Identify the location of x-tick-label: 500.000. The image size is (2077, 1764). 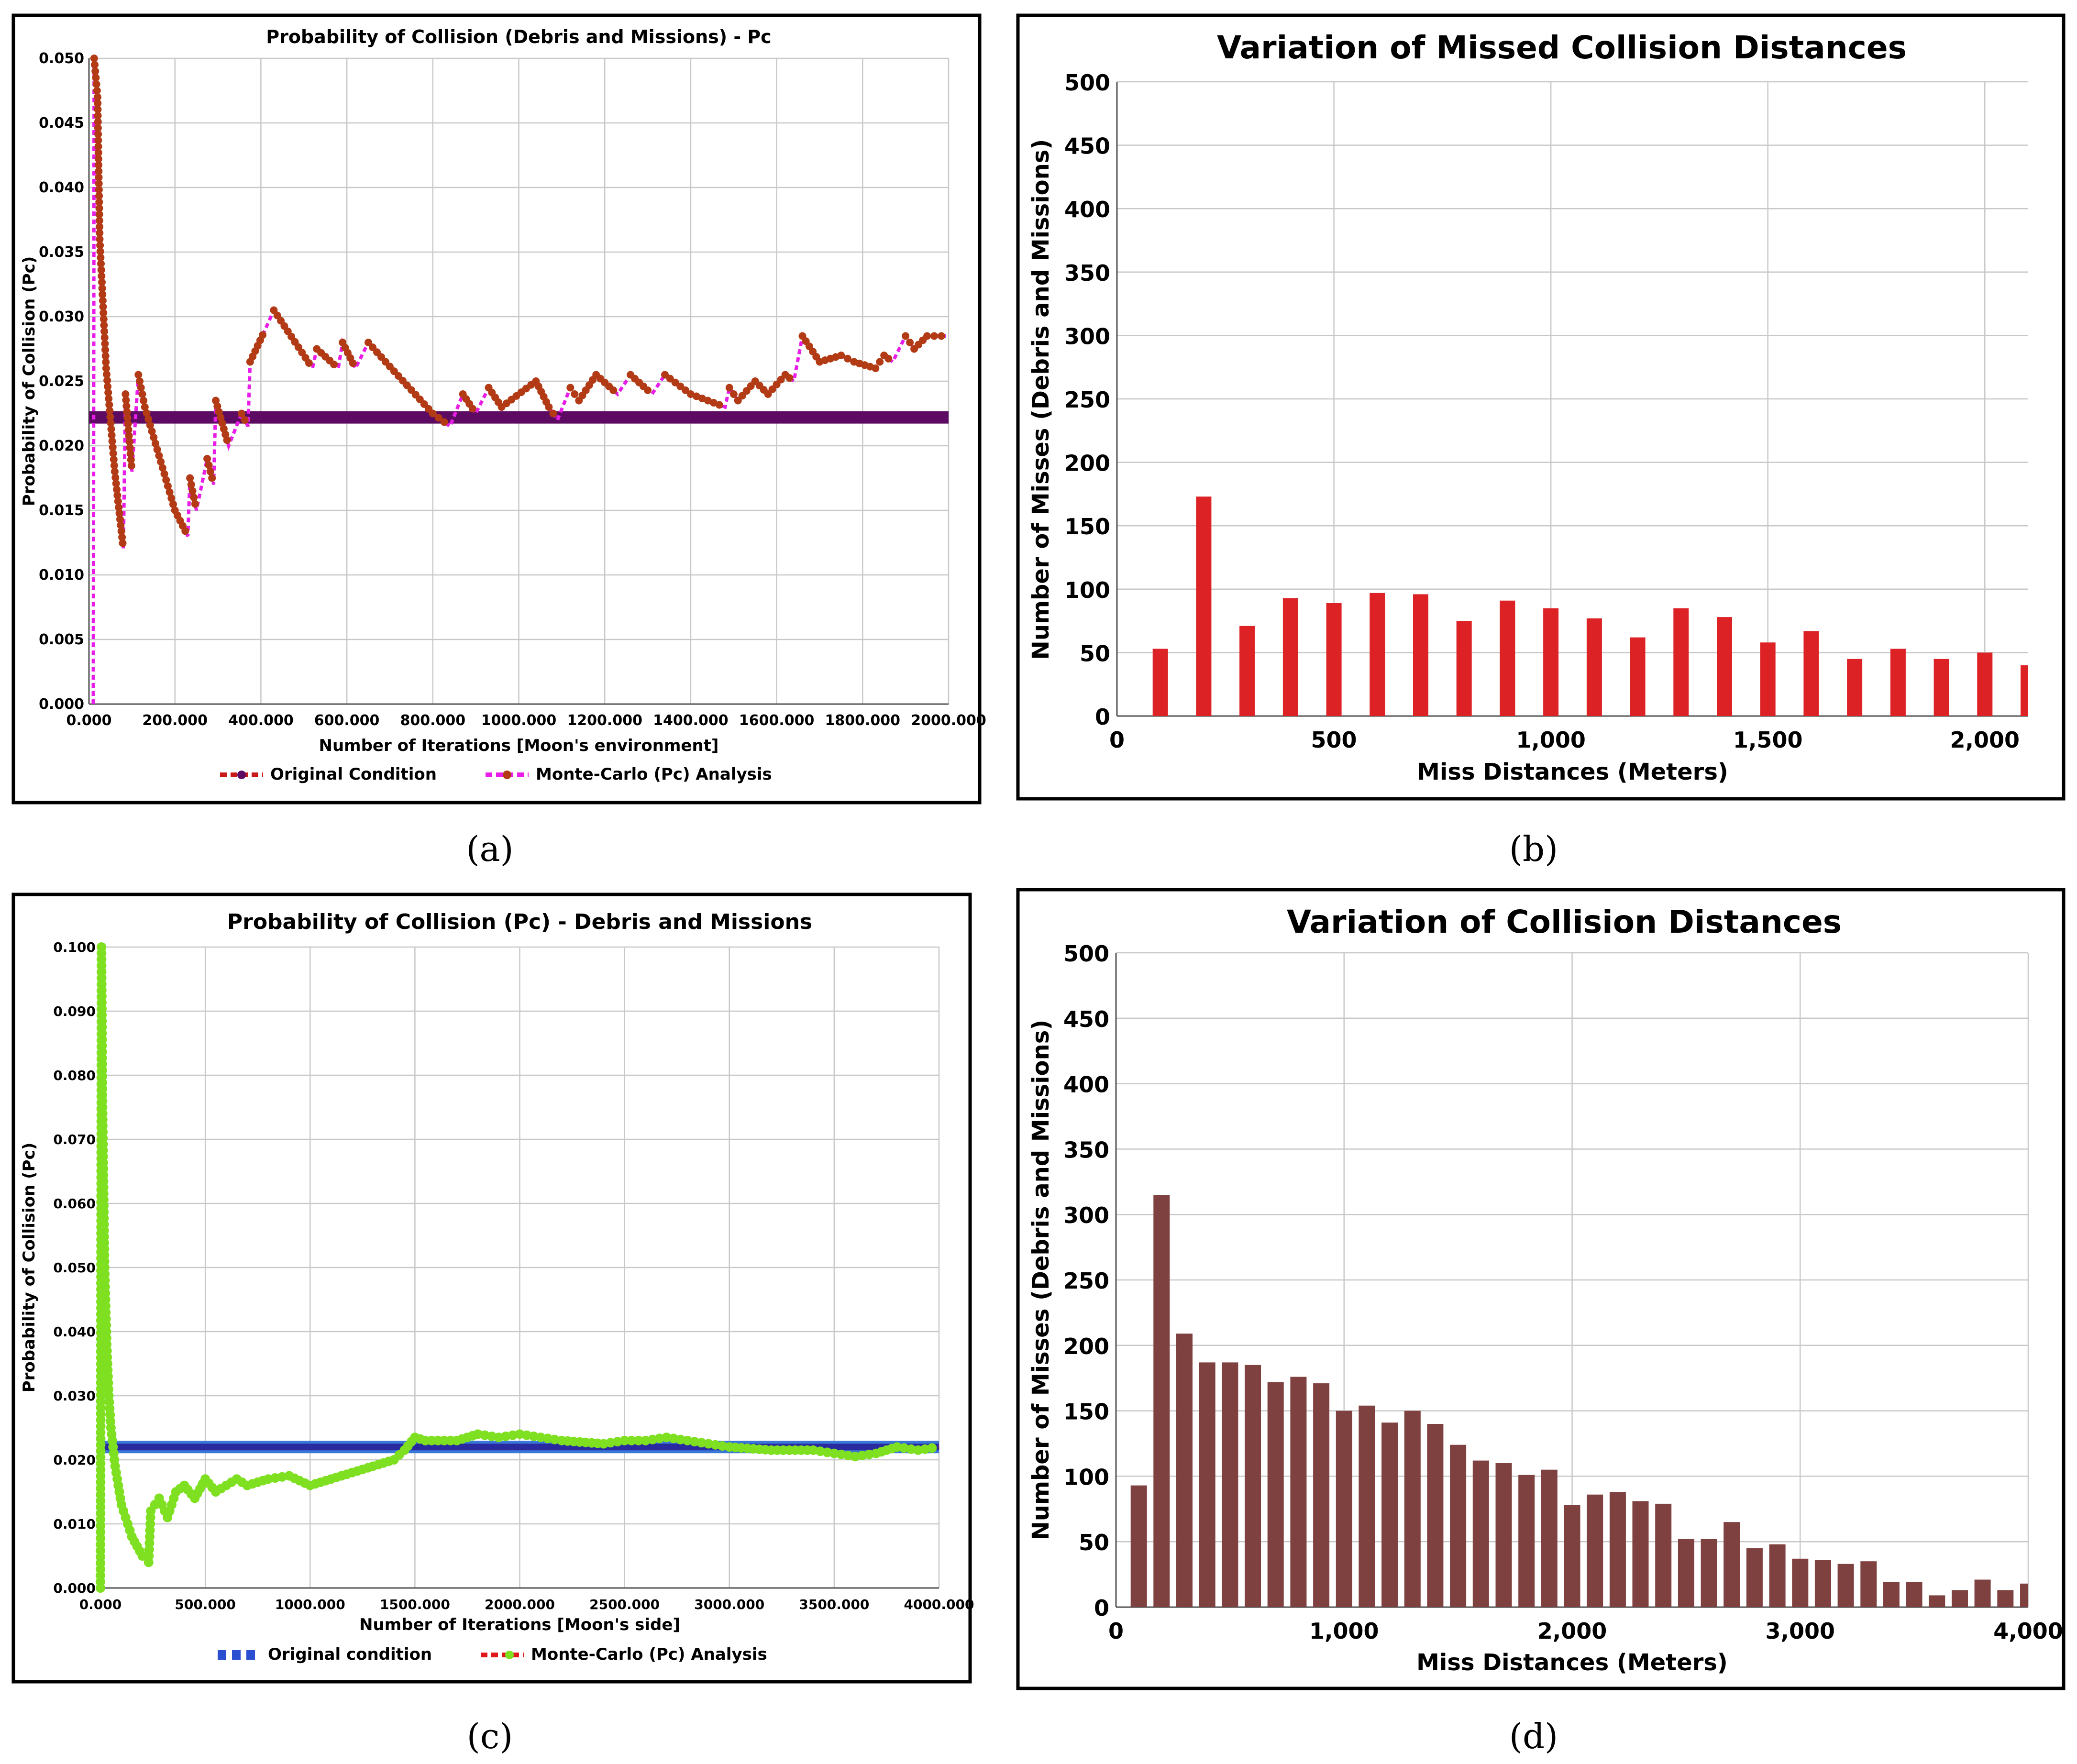
(205, 1604).